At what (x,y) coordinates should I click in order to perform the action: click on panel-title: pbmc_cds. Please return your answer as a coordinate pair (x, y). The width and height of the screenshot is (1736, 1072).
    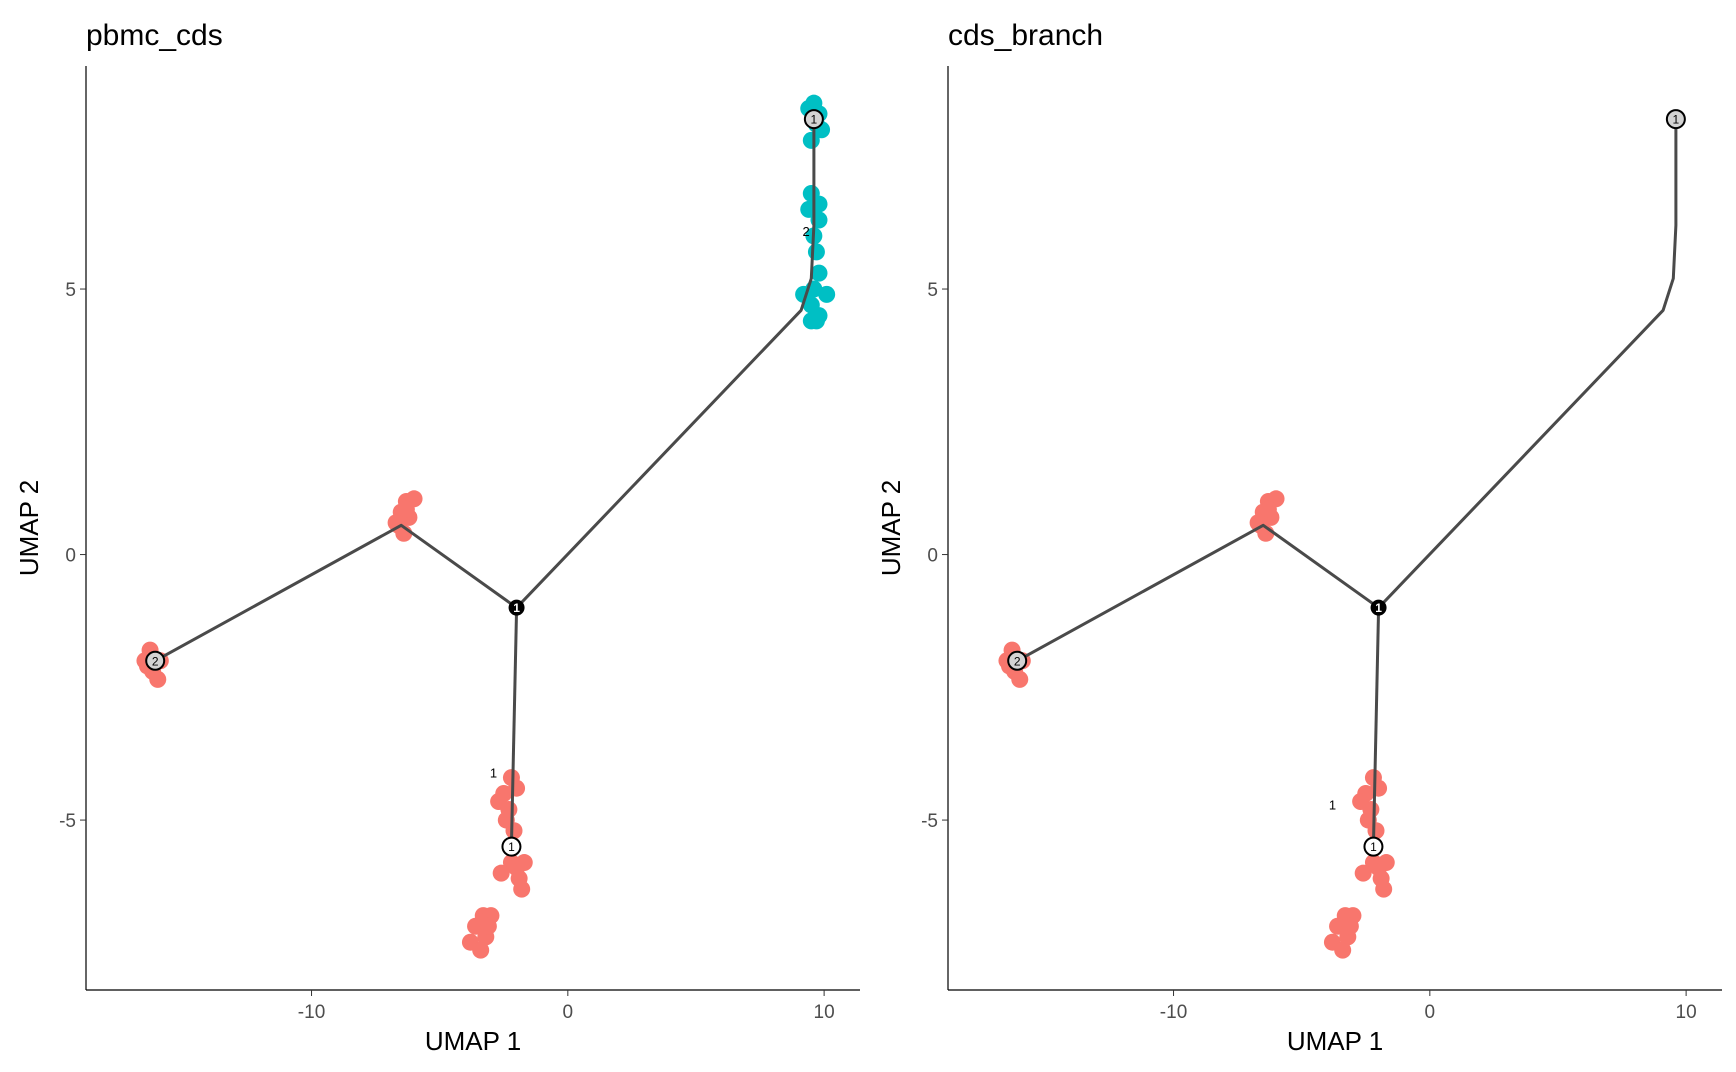
    Looking at the image, I should click on (154, 35).